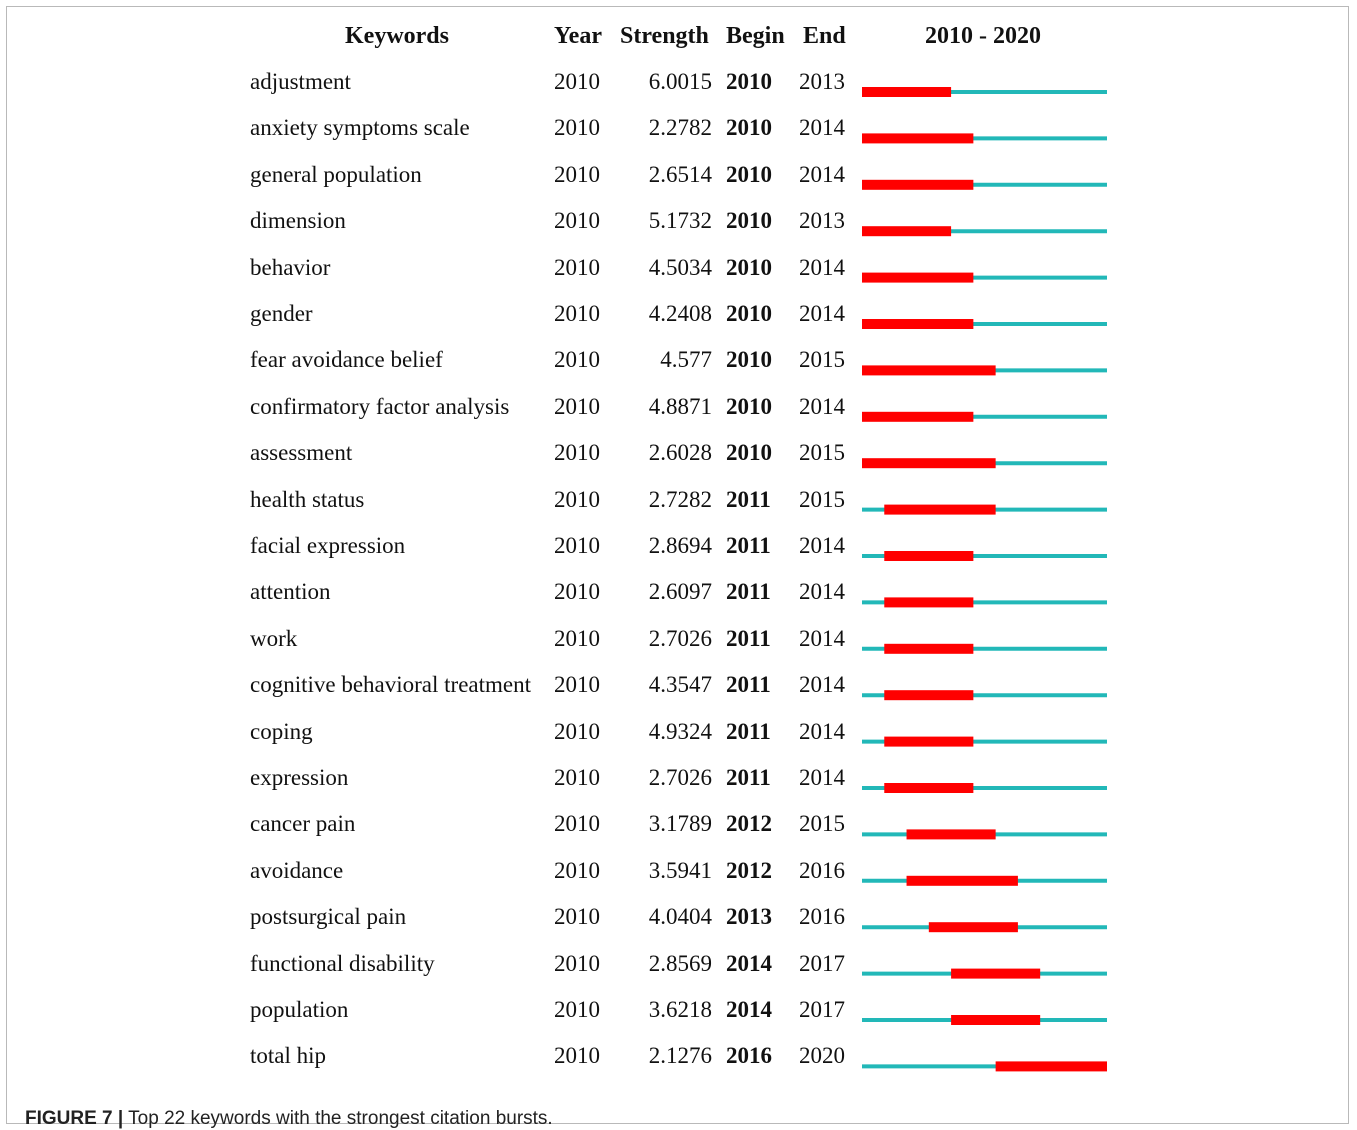 Image resolution: width=1357 pixels, height=1130 pixels. Describe the element at coordinates (281, 731) in the screenshot. I see `row-keyword: coping` at that location.